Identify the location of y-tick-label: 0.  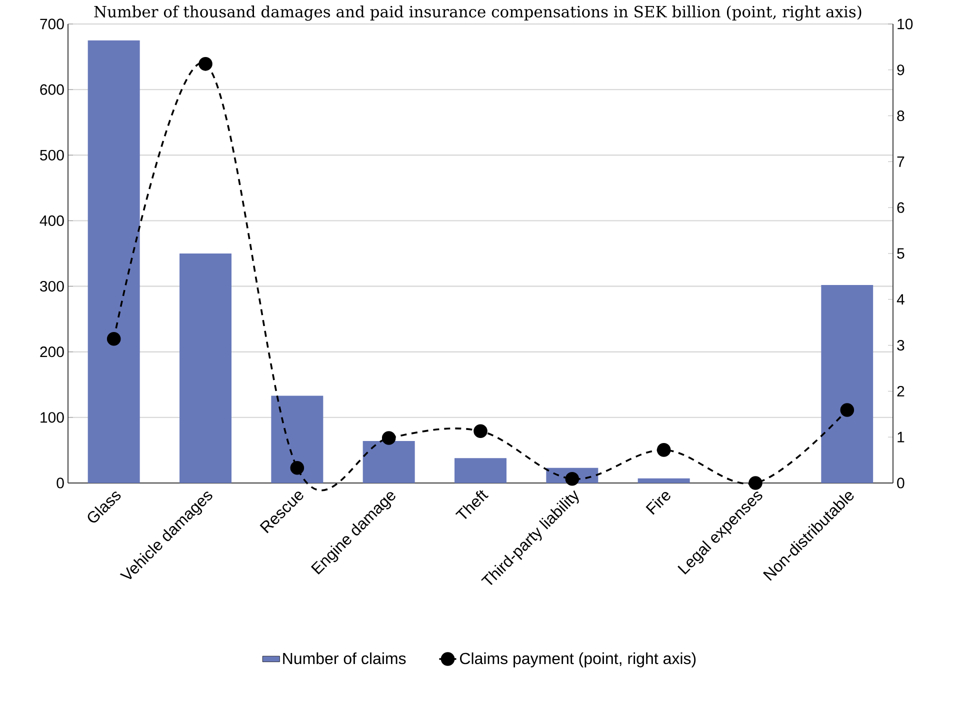
(60, 483).